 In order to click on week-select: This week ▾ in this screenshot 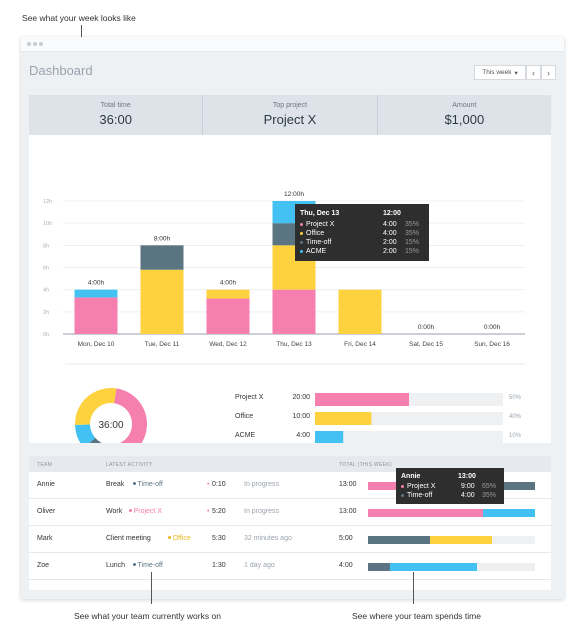, I will do `click(500, 72)`.